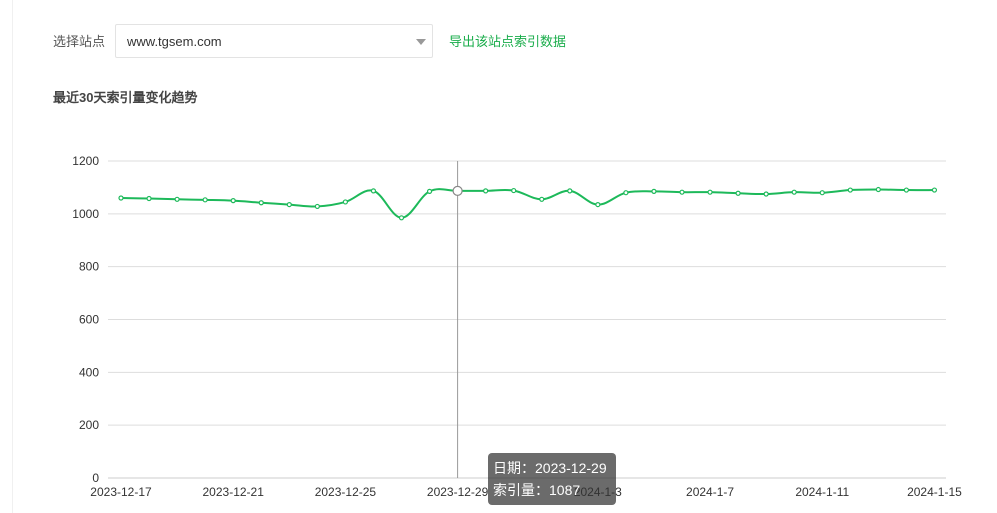  I want to click on x-tick-label: 2023-12-17, so click(121, 492).